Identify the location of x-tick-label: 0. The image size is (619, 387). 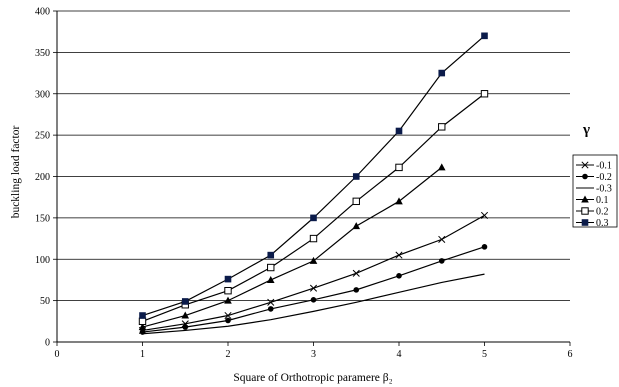
(57, 354).